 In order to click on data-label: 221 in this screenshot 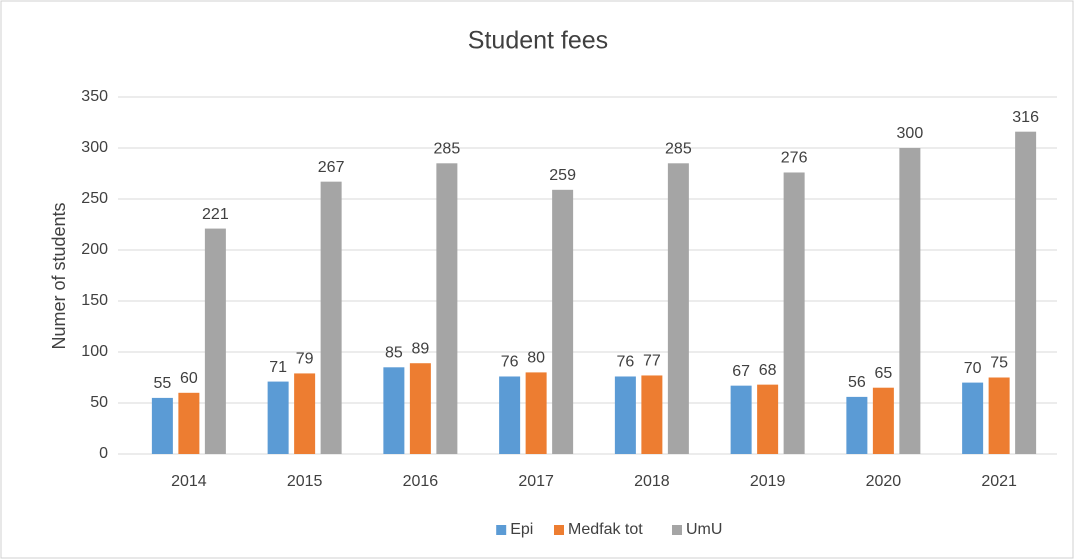, I will do `click(215, 214)`.